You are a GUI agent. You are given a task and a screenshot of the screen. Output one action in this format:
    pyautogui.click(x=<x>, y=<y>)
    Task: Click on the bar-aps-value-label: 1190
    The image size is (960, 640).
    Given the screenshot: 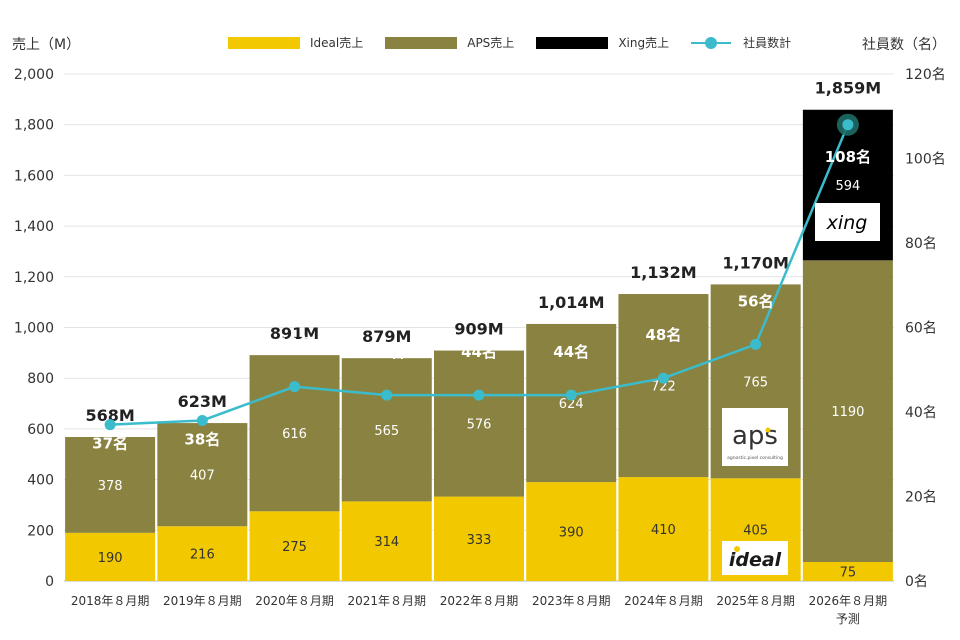 What is the action you would take?
    pyautogui.click(x=847, y=412)
    